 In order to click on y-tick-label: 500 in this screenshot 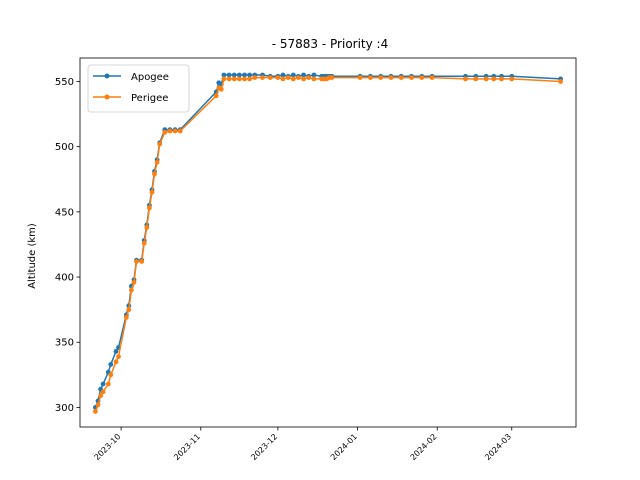, I will do `click(64, 147)`.